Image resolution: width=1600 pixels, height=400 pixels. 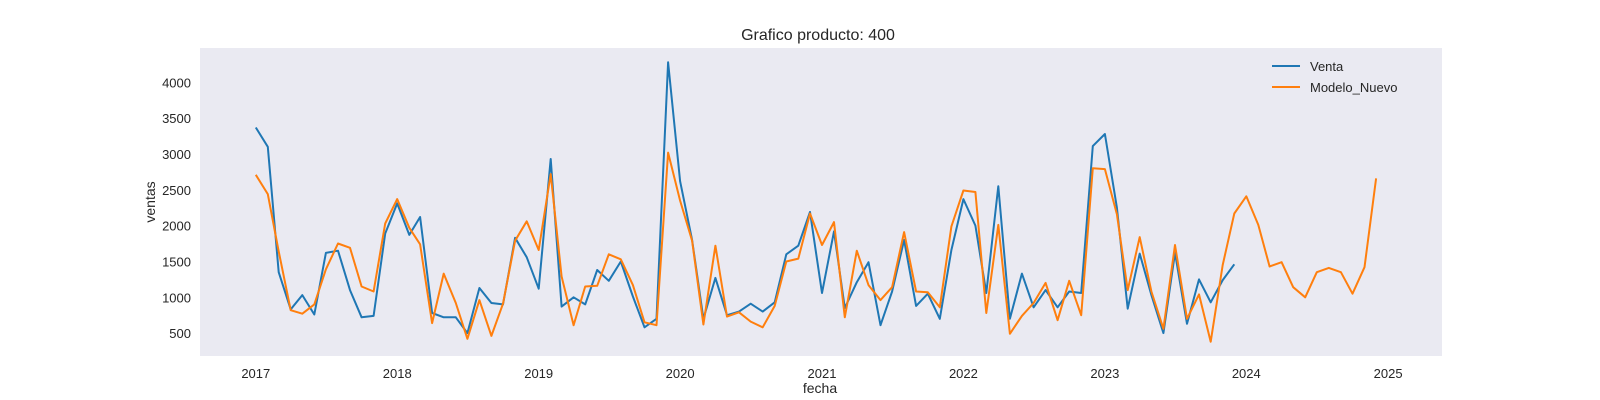 I want to click on x-tick-label: 2019, so click(x=538, y=373).